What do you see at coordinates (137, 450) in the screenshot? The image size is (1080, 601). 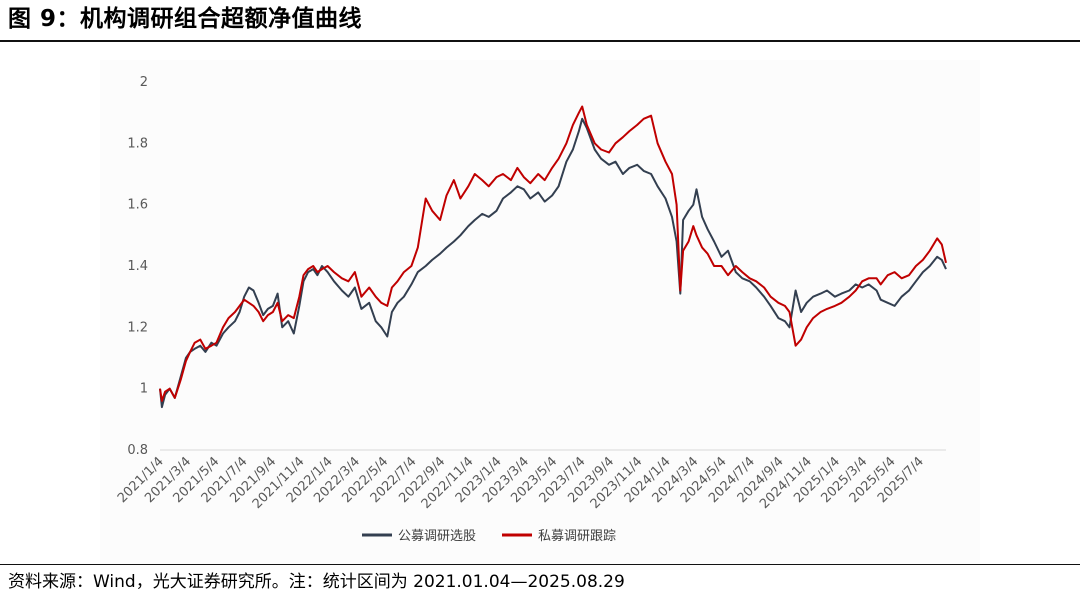 I see `y-tick-label: 0.8` at bounding box center [137, 450].